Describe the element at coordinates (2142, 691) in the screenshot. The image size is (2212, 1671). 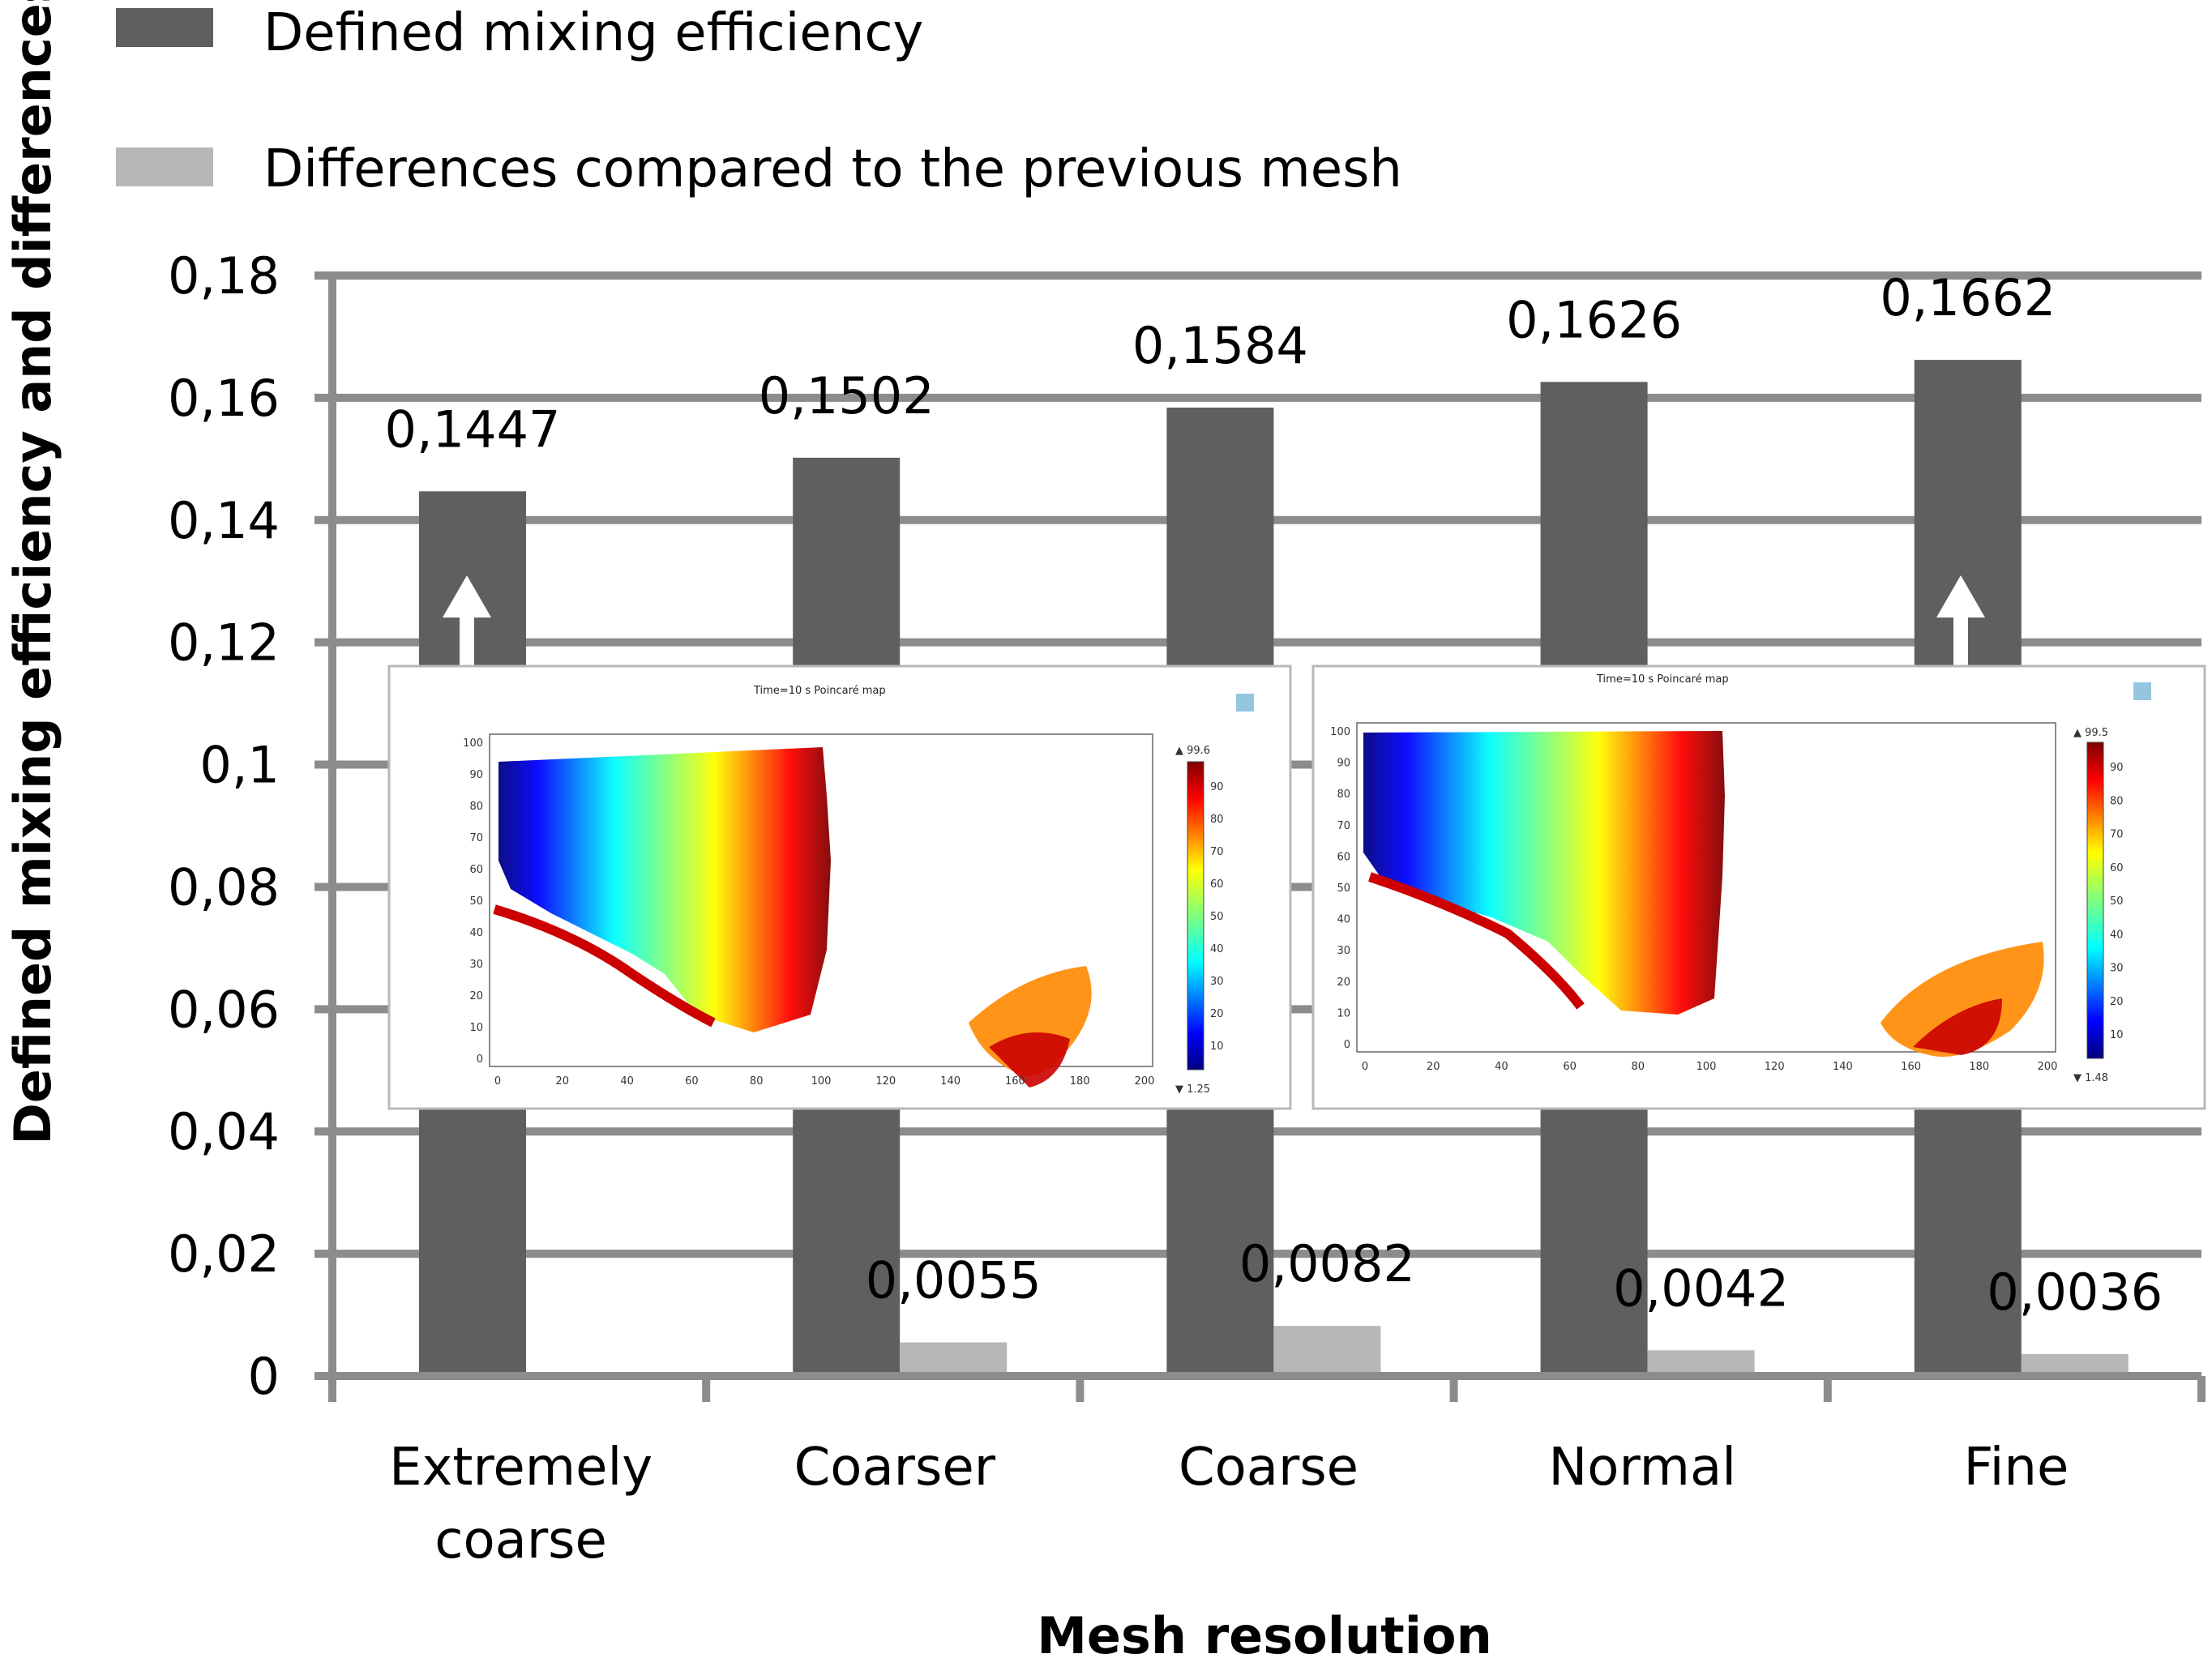
I see `comsol-logo-icon` at that location.